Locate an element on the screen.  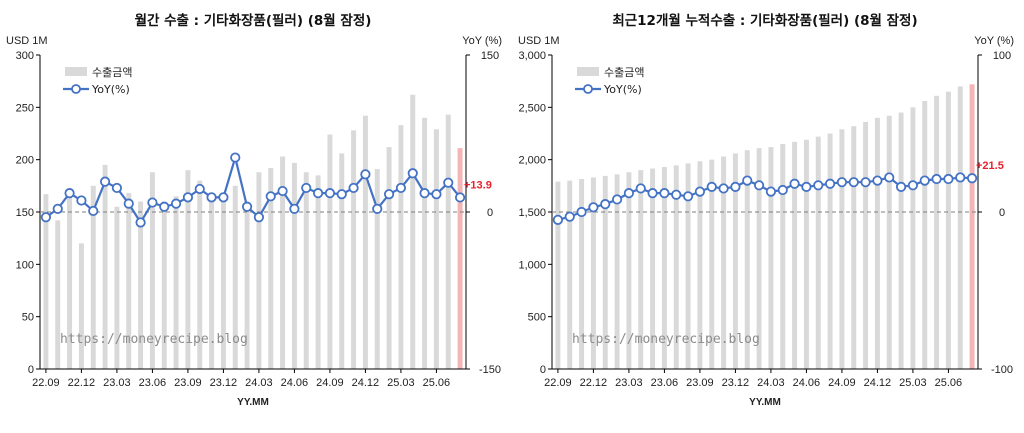
monthly-xtick-label: 24.12 is located at coordinates (366, 383).